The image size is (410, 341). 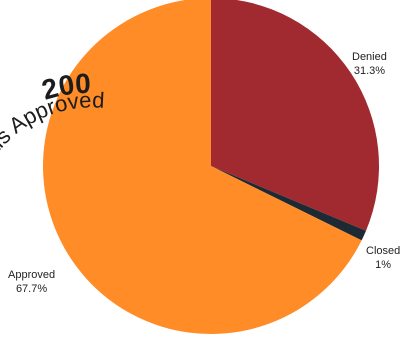 I want to click on label-denied-value: 31.3%, so click(x=369, y=71).